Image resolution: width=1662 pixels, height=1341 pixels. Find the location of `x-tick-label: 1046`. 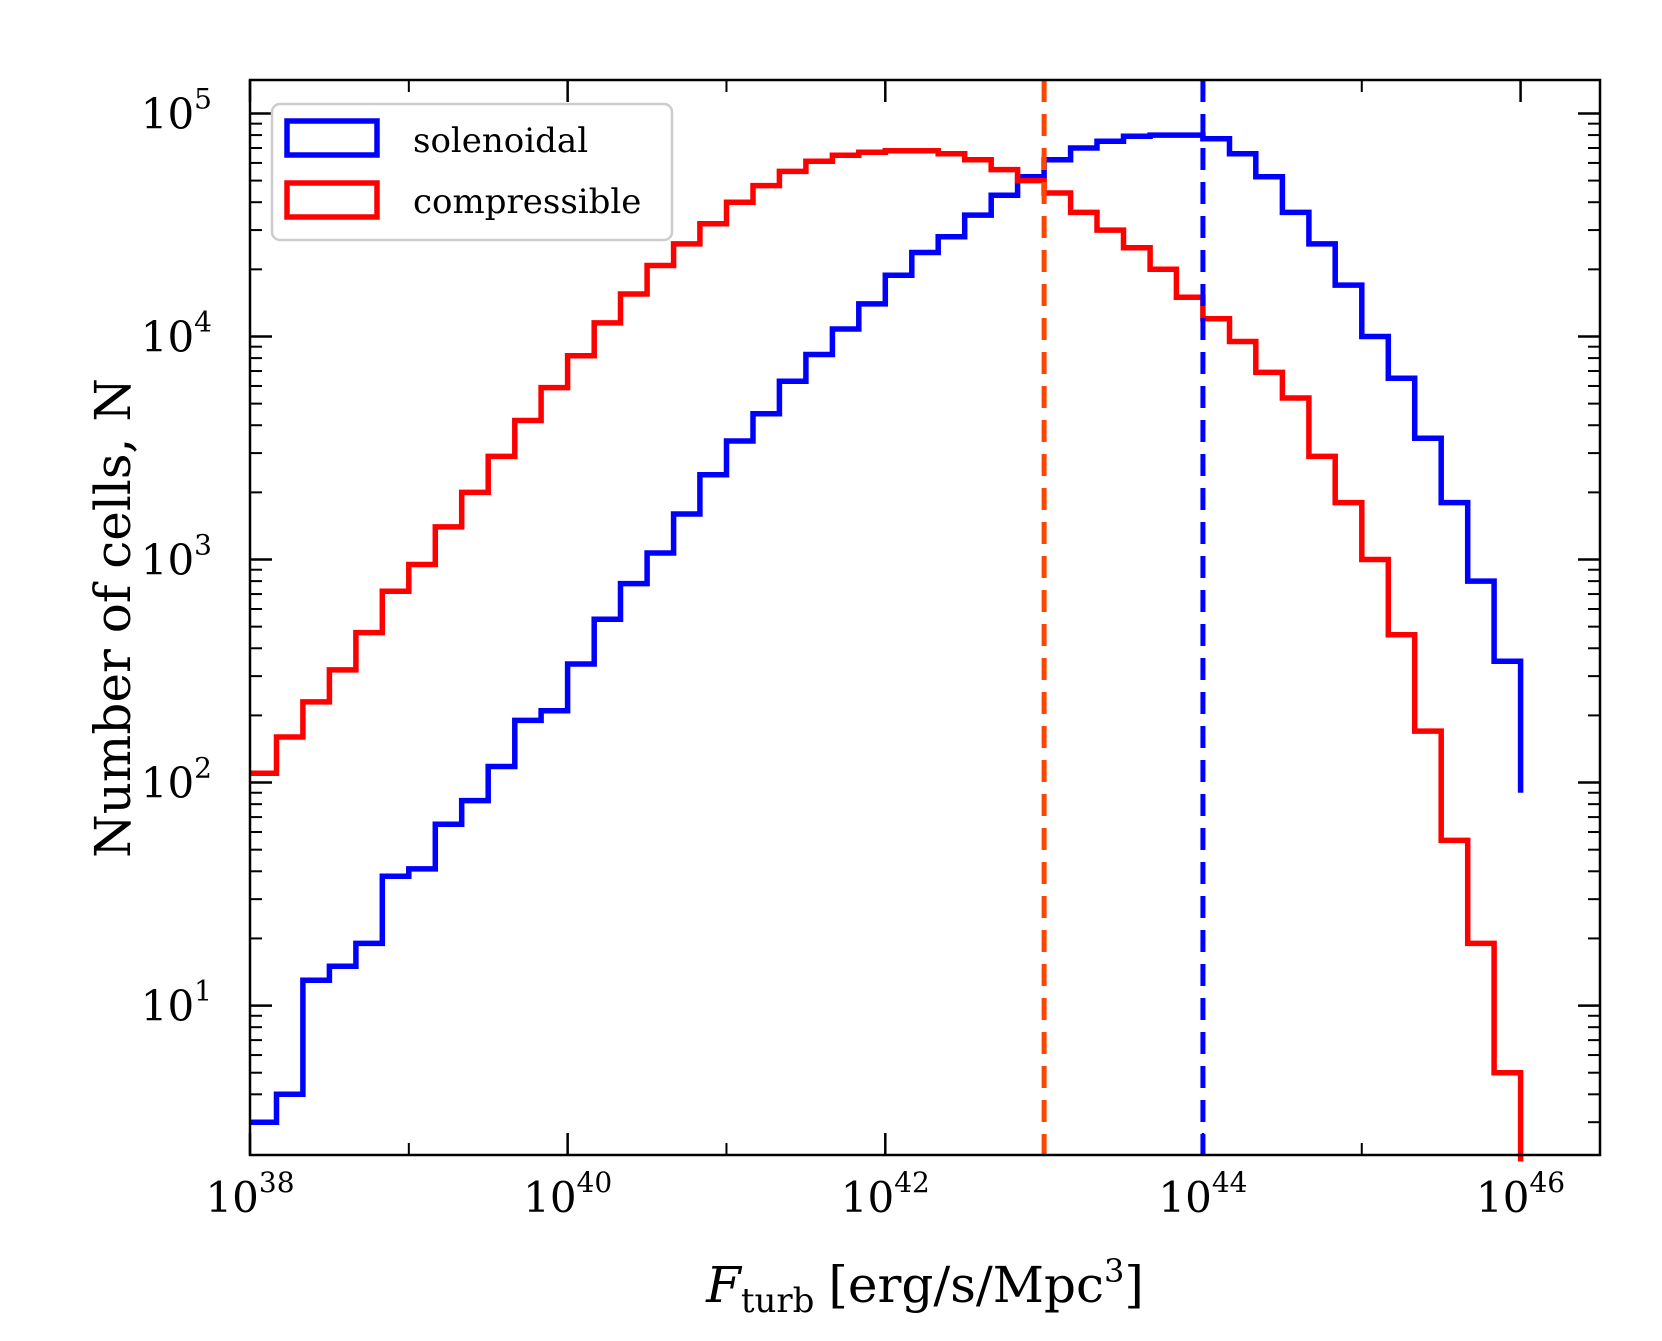

x-tick-label: 1046 is located at coordinates (1520, 1194).